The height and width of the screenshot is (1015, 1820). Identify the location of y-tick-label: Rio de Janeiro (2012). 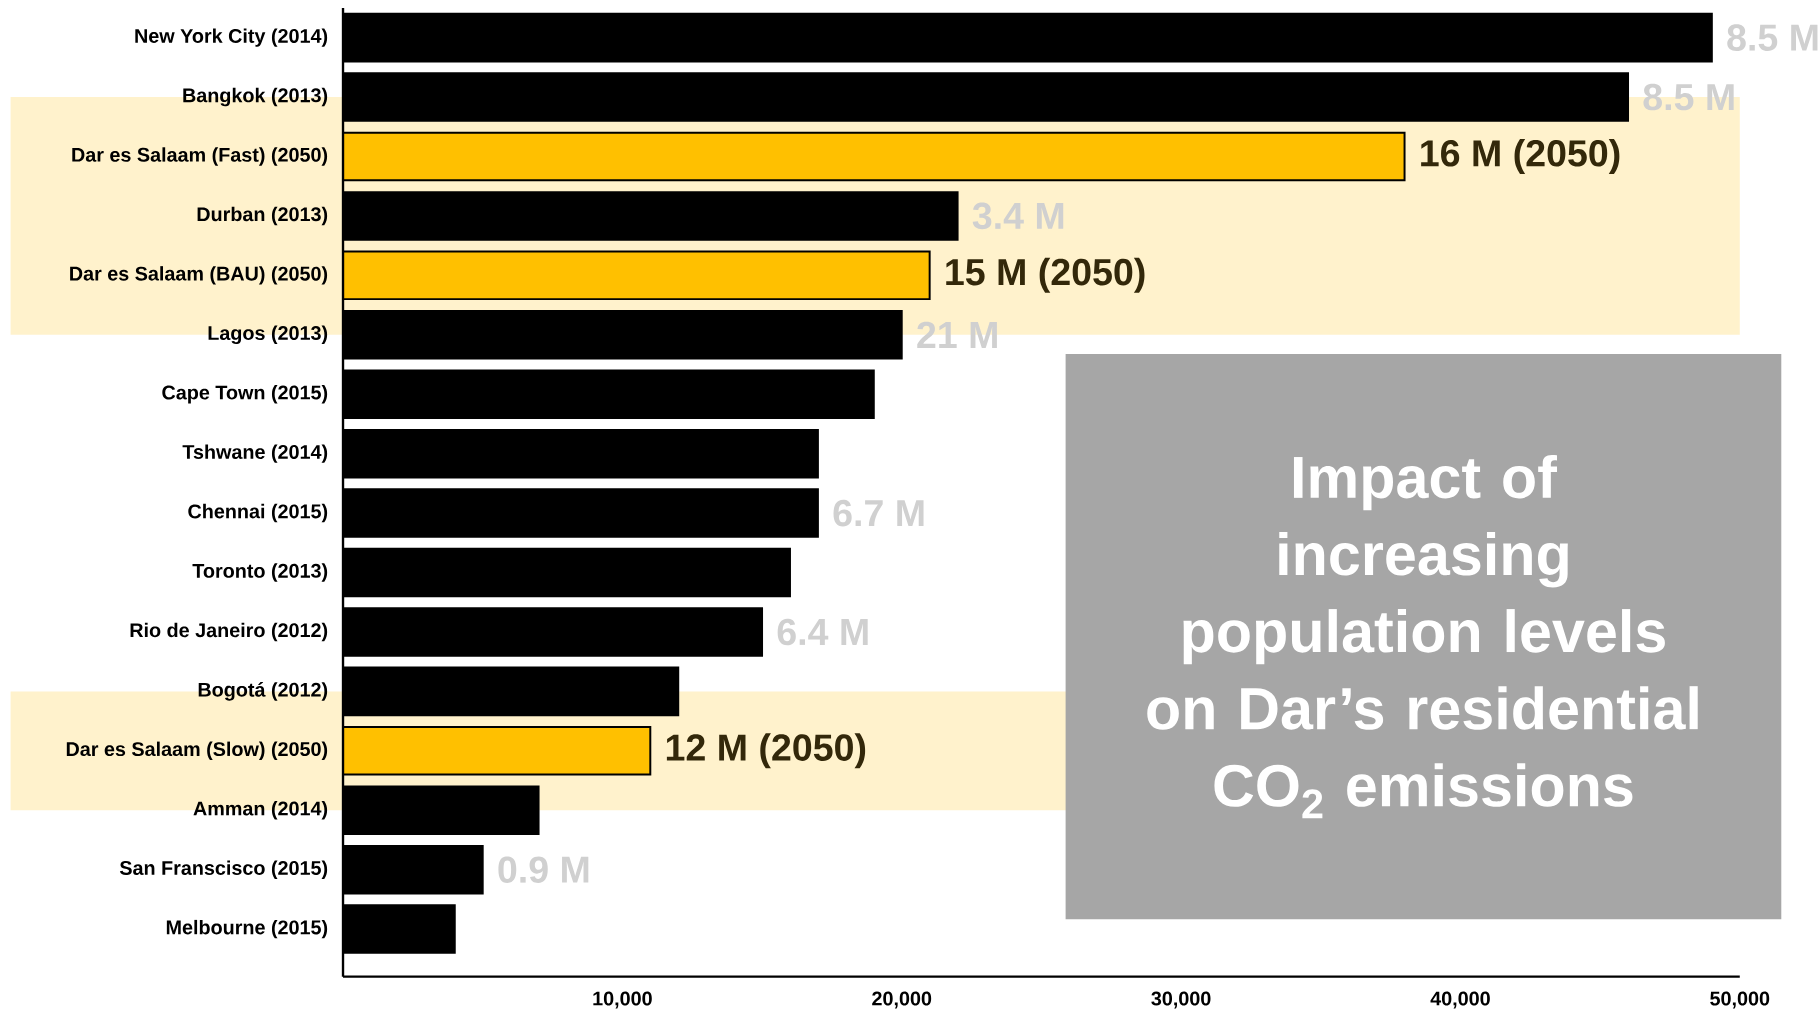
(229, 632).